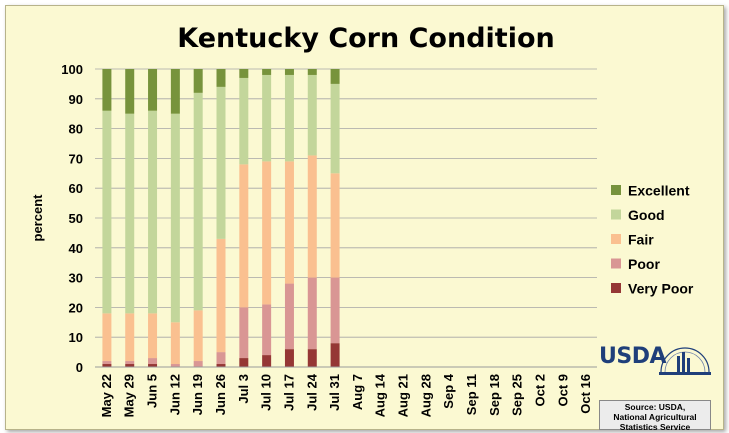 The width and height of the screenshot is (729, 433). I want to click on x-tick-label: Sep 4, so click(448, 390).